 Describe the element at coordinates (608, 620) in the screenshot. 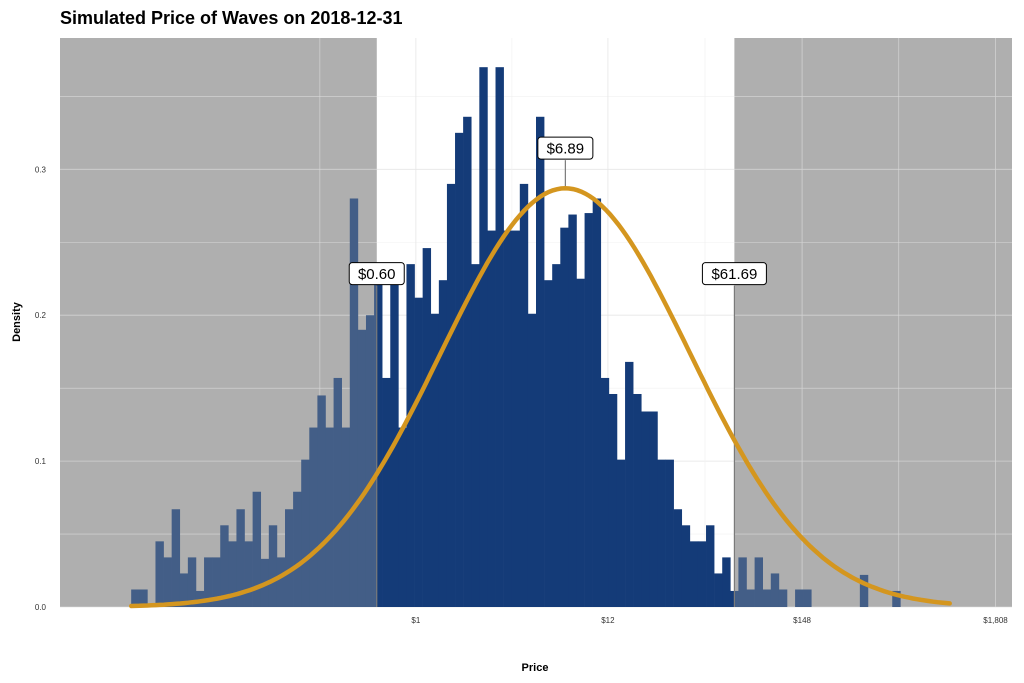

I see `x-tick-label: $12` at that location.